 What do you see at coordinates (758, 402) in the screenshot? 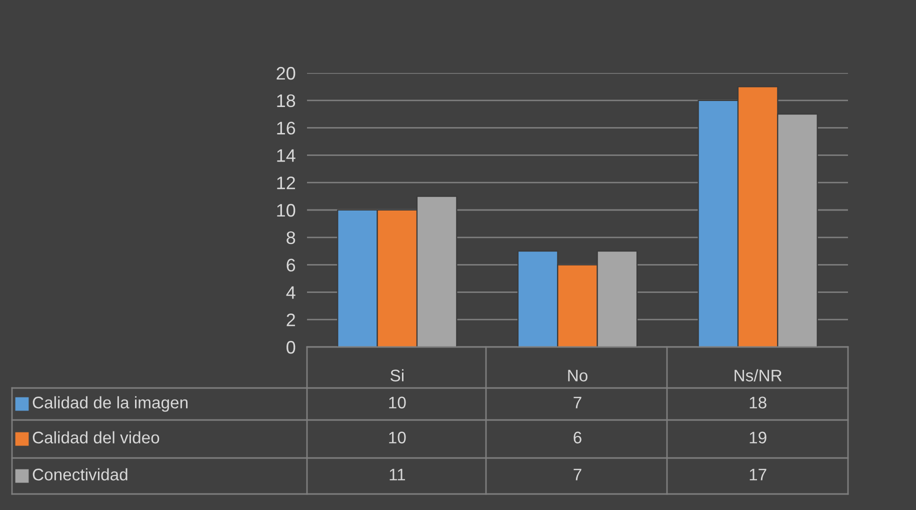
I see `data-label: 18` at bounding box center [758, 402].